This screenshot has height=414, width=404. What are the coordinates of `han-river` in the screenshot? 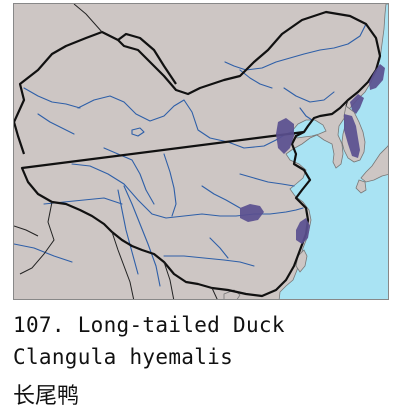 It's located at (221, 197).